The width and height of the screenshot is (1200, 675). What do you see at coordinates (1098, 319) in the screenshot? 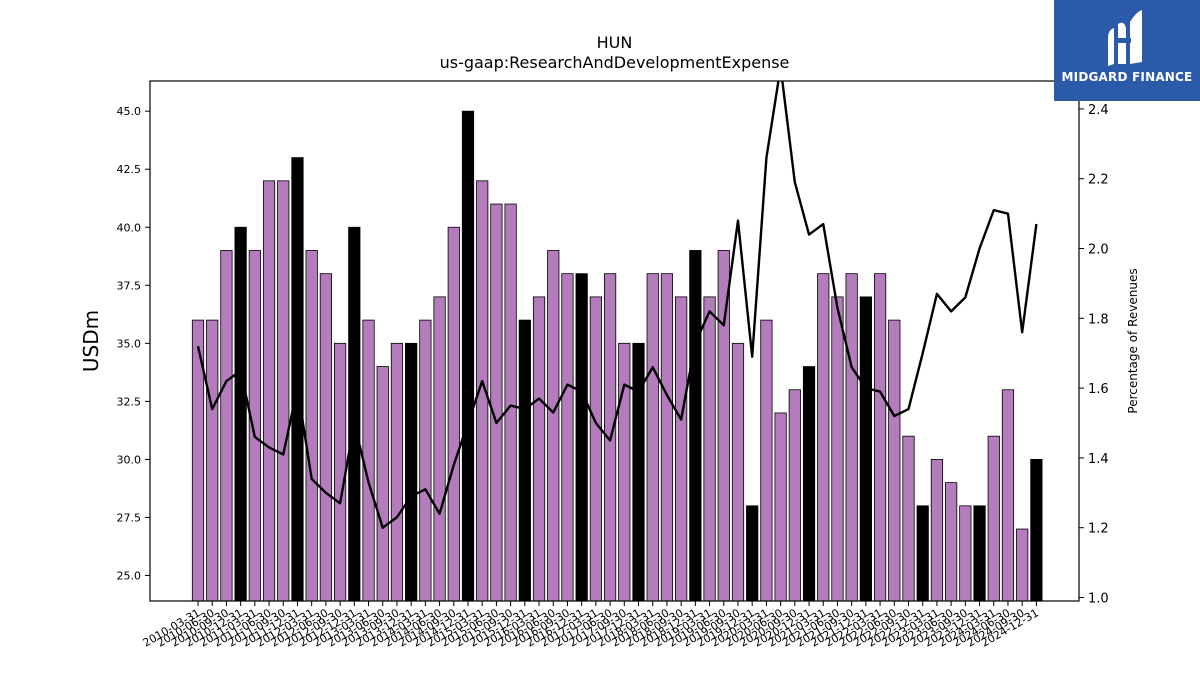
I see `y2-tick-label: 1.8` at bounding box center [1098, 319].